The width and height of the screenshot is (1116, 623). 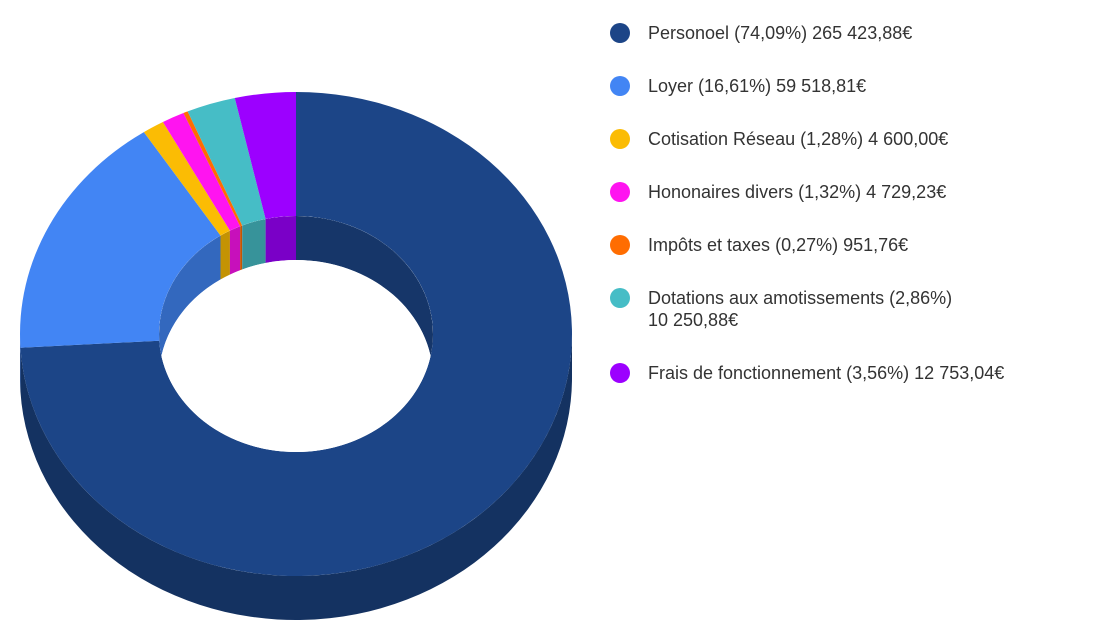 I want to click on legend-item: Impôts et taxes (0,27%) 951,76€, so click(x=815, y=245).